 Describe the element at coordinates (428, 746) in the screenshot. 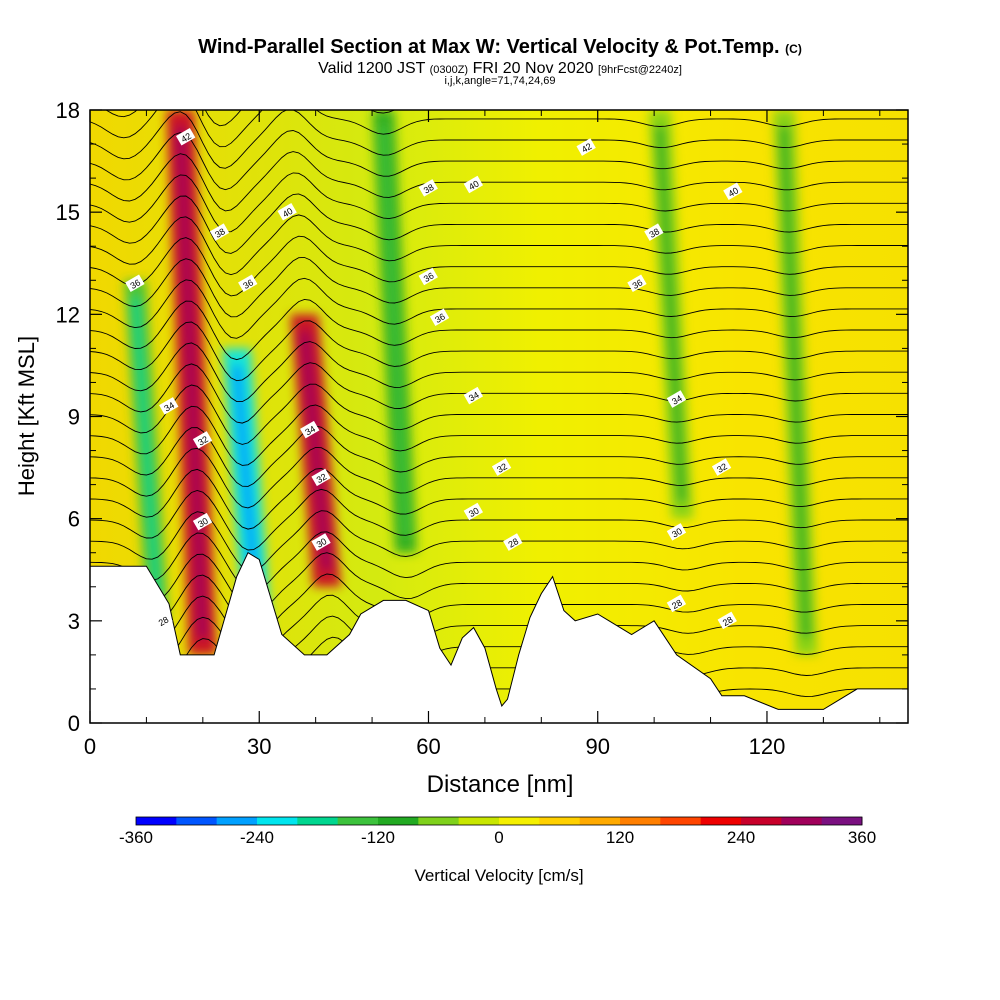

I see `x-tick-label: 60` at that location.